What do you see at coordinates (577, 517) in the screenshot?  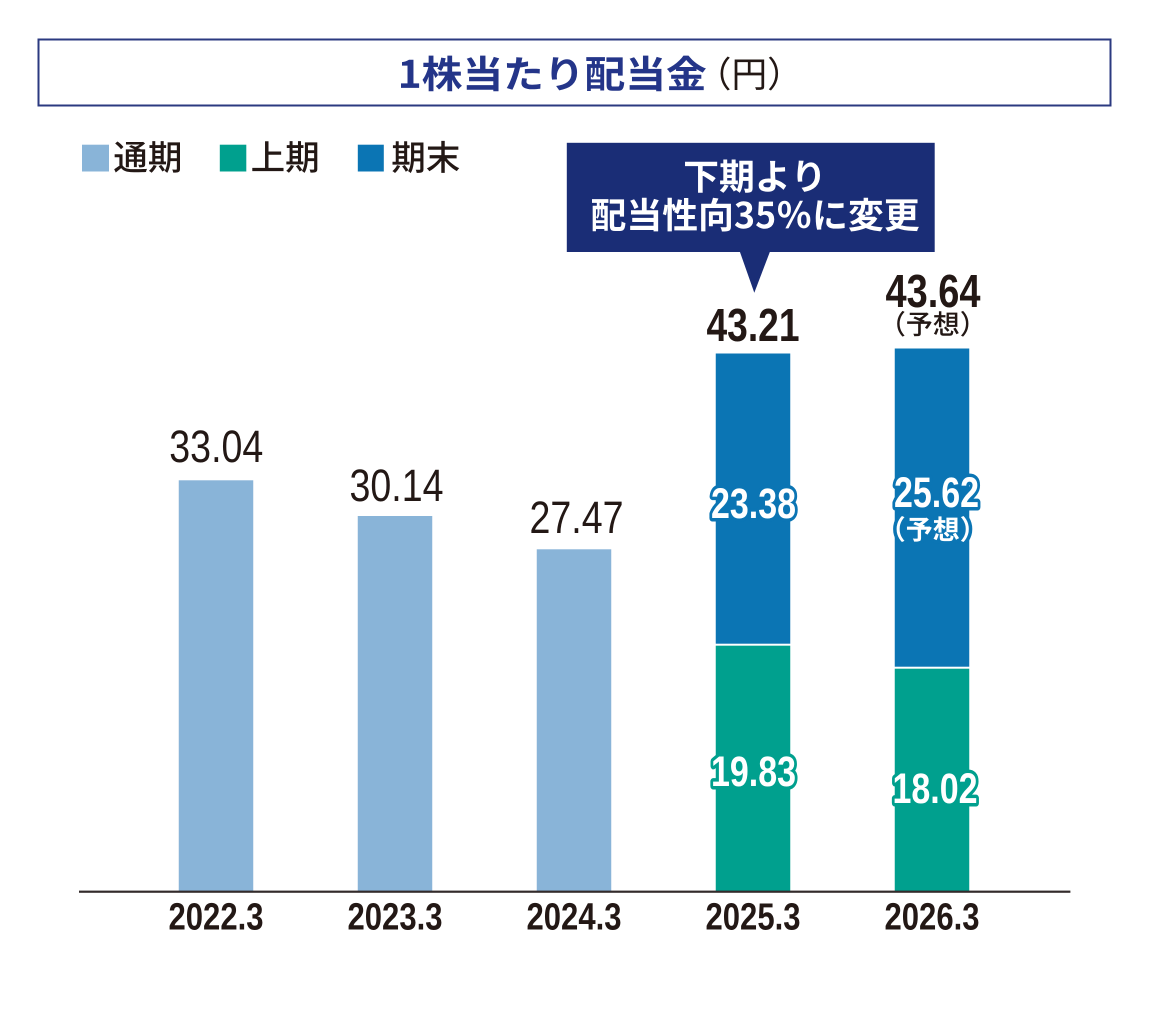 I see `svg-text: 27.47` at bounding box center [577, 517].